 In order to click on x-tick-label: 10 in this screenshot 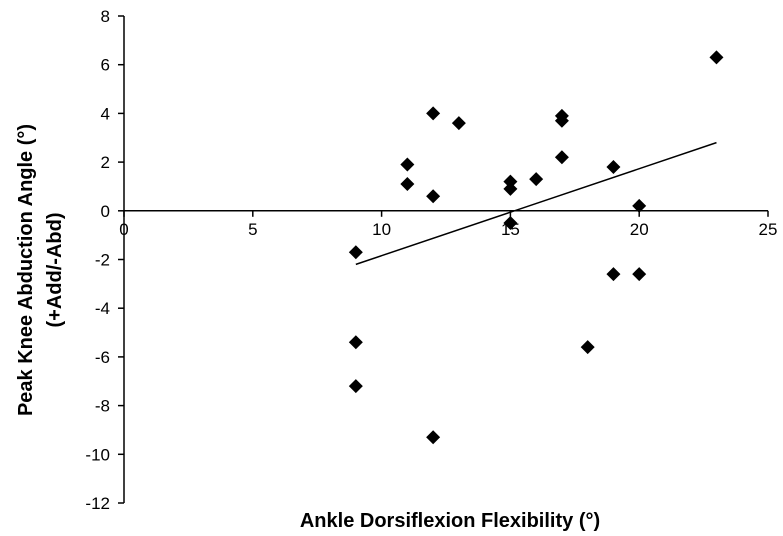, I will do `click(381, 229)`.